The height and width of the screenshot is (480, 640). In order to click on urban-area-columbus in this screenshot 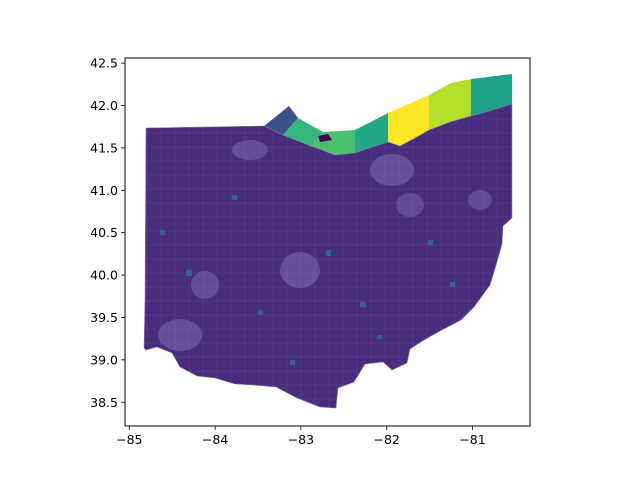, I will do `click(300, 270)`.